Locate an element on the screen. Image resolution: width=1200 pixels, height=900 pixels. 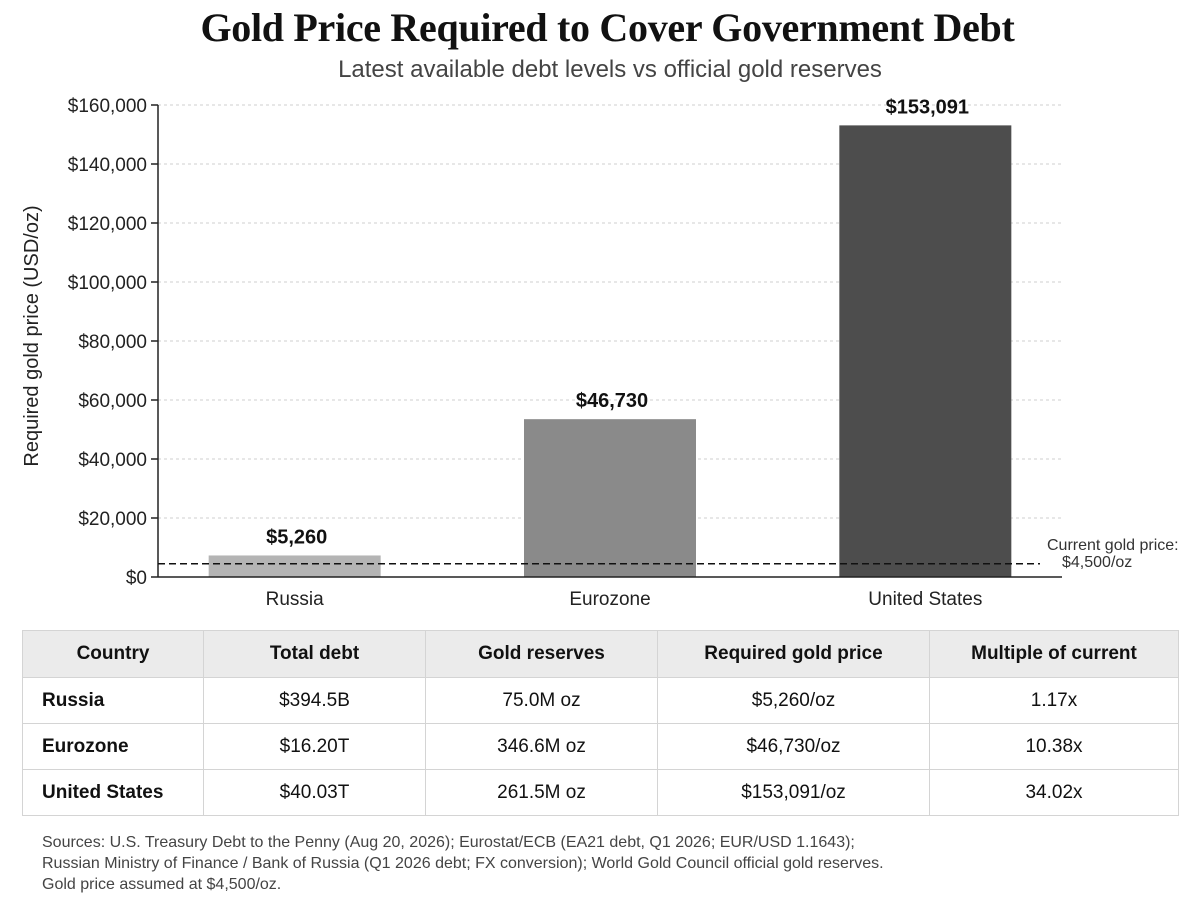
table-cell: 10.38x is located at coordinates (1054, 746).